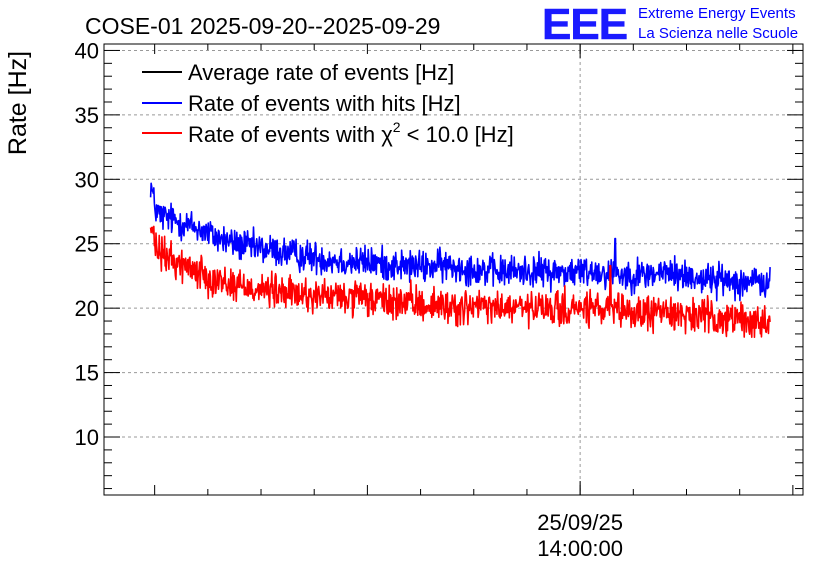 The width and height of the screenshot is (836, 572). I want to click on x-tick-label-time: 14:00:00, so click(580, 548).